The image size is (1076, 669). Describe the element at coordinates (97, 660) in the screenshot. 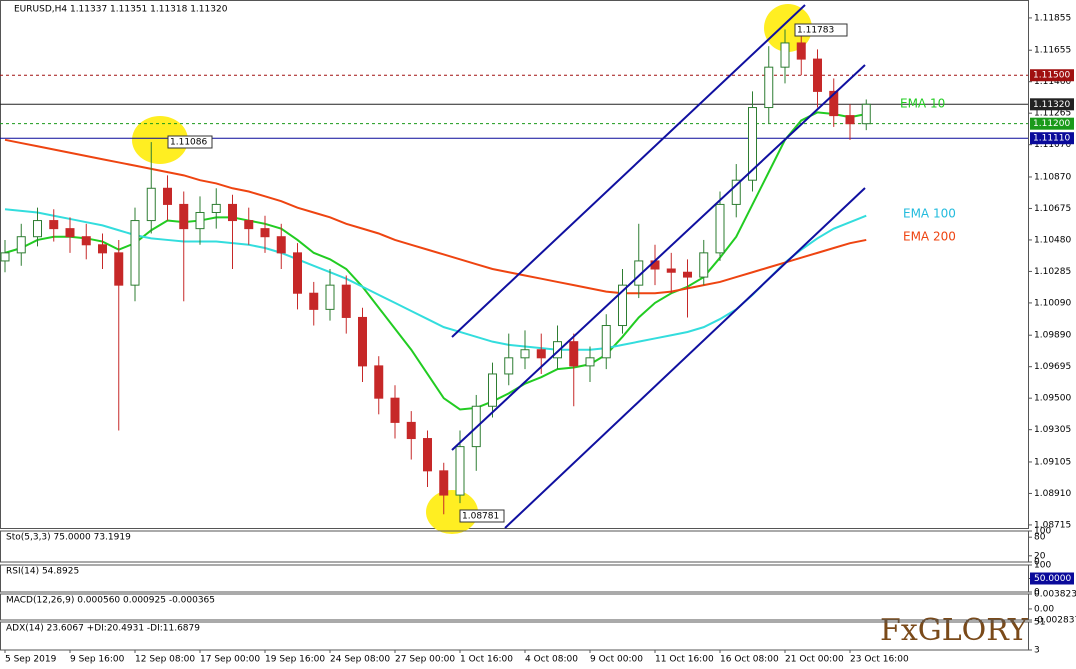

I see `x-tick-label: 9 Sep 16:00` at that location.